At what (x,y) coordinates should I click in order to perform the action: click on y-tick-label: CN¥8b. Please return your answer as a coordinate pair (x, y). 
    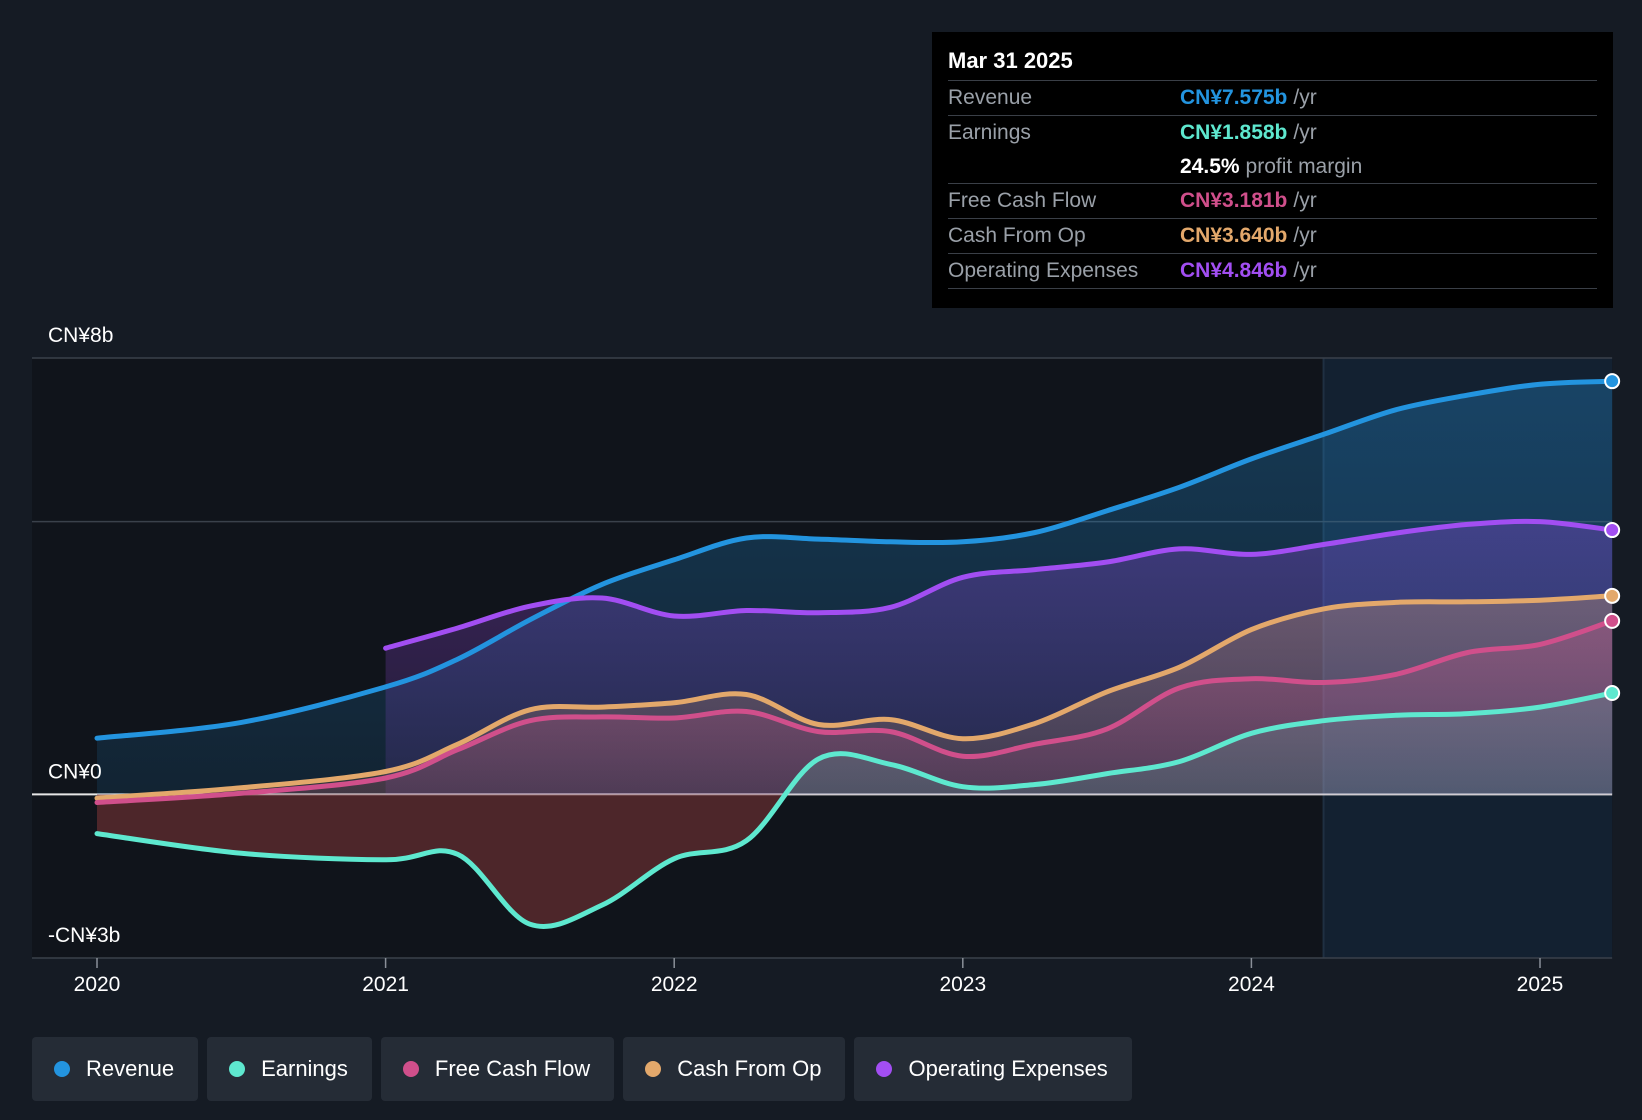
    Looking at the image, I should click on (80, 335).